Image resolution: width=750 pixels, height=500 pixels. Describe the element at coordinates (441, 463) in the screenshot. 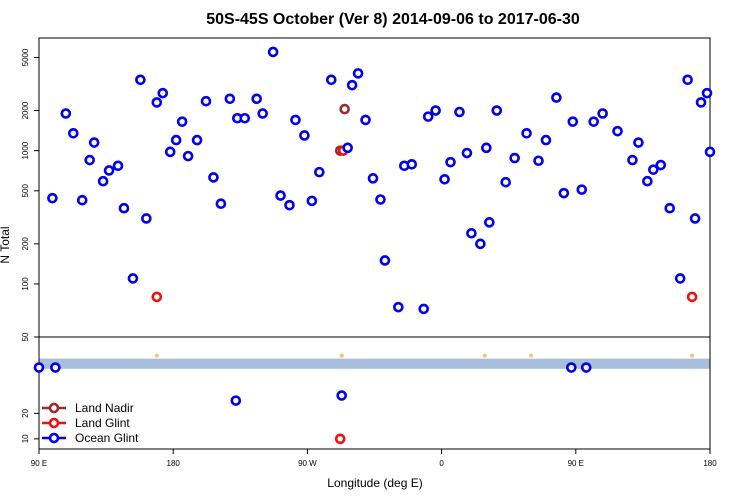

I see `x-tick-label: 0` at that location.